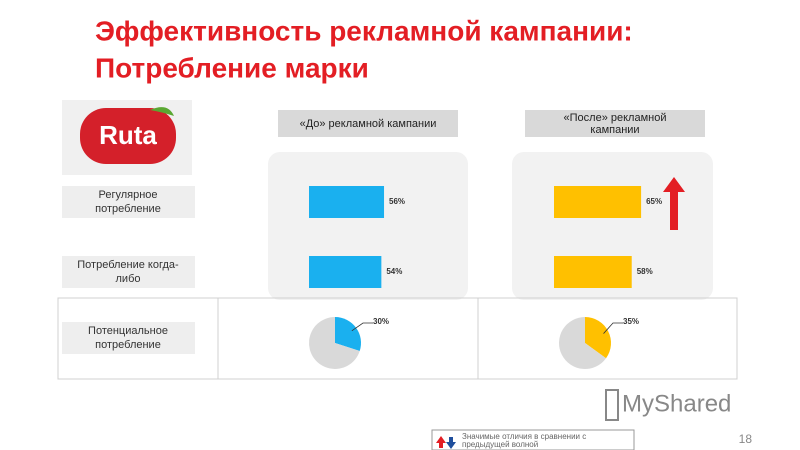 This screenshot has height=450, width=800. What do you see at coordinates (676, 403) in the screenshot?
I see `watermark: MyShared` at bounding box center [676, 403].